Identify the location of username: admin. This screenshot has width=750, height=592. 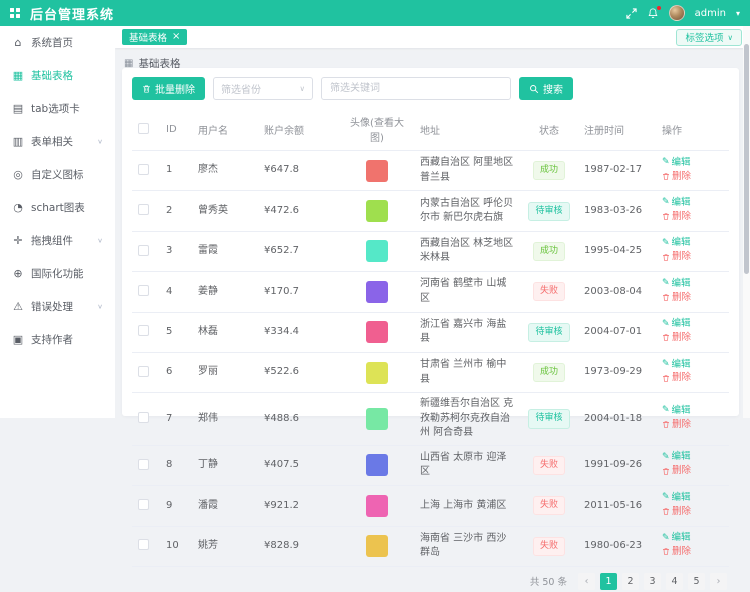
(710, 13).